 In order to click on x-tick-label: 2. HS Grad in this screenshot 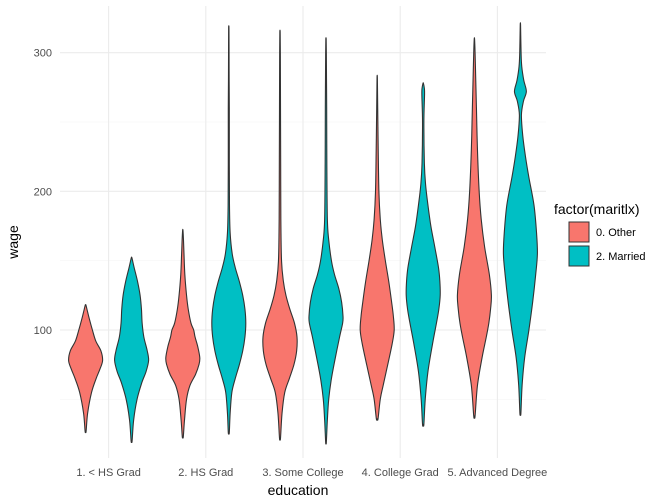, I will do `click(205, 473)`.